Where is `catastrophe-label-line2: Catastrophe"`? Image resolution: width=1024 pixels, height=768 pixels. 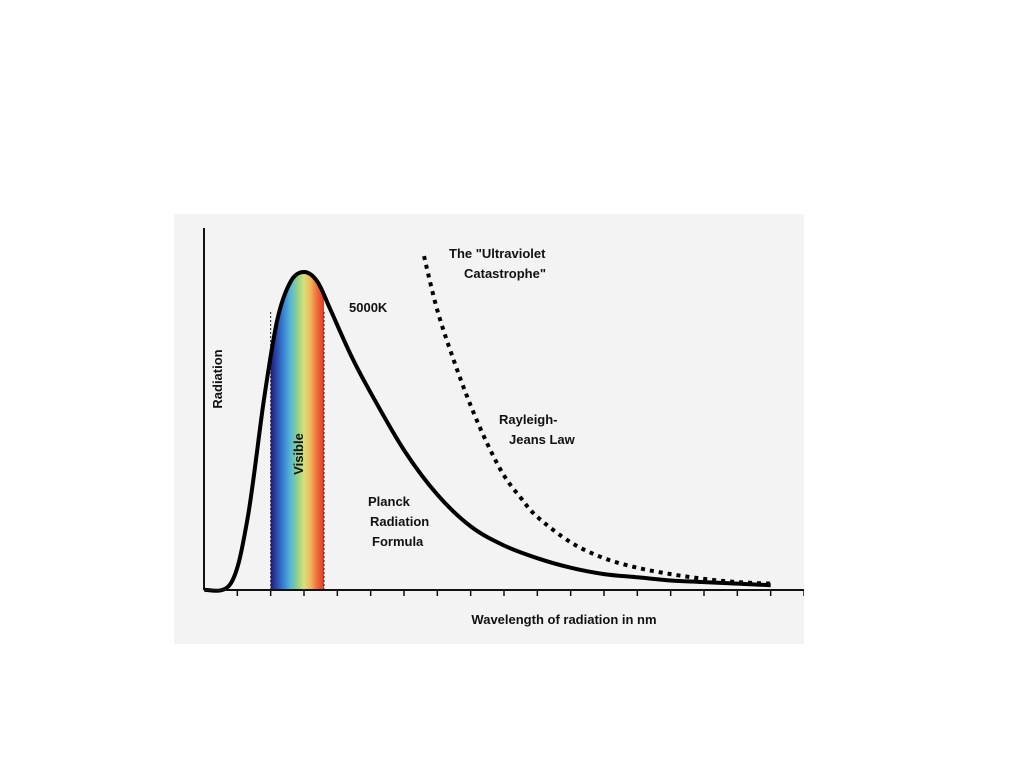
catastrophe-label-line2: Catastrophe" is located at coordinates (505, 273).